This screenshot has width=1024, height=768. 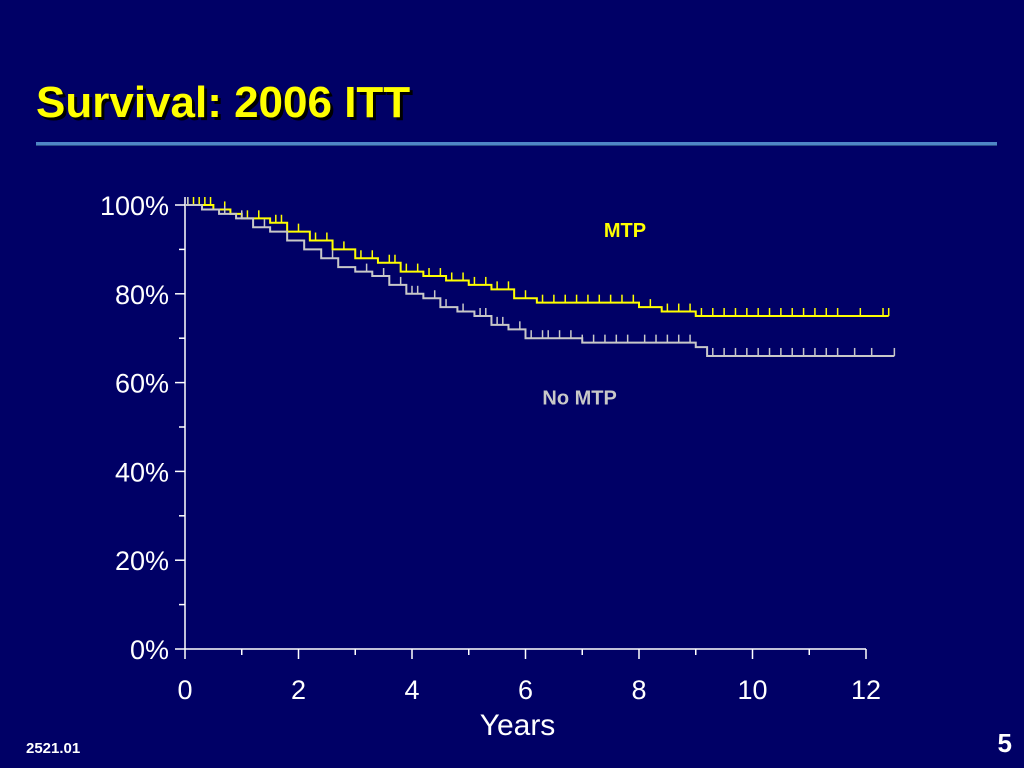 What do you see at coordinates (525, 690) in the screenshot?
I see `x-tick-label: 6` at bounding box center [525, 690].